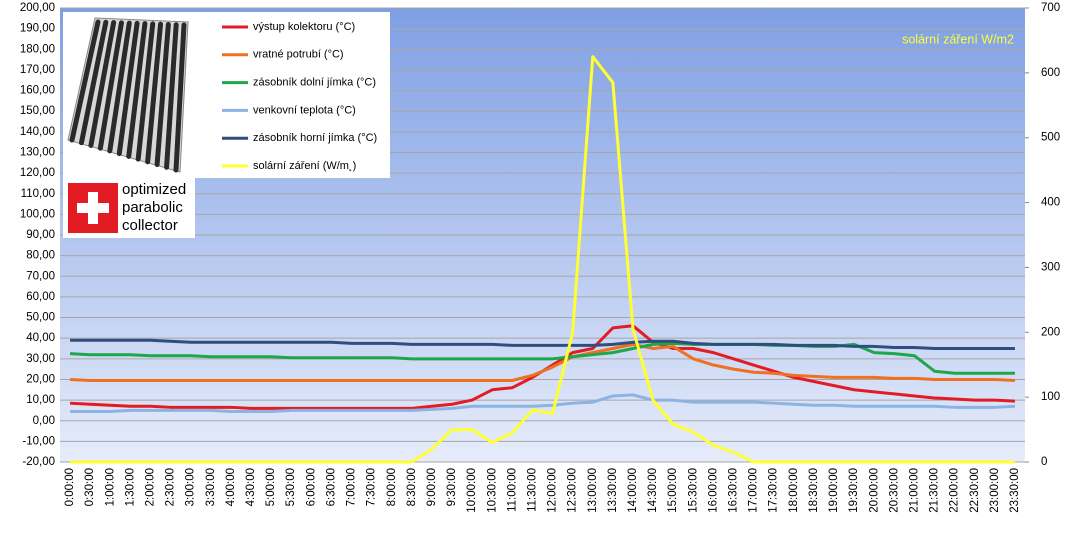  I want to click on x-tick-label: 3:30:00, so click(211, 487).